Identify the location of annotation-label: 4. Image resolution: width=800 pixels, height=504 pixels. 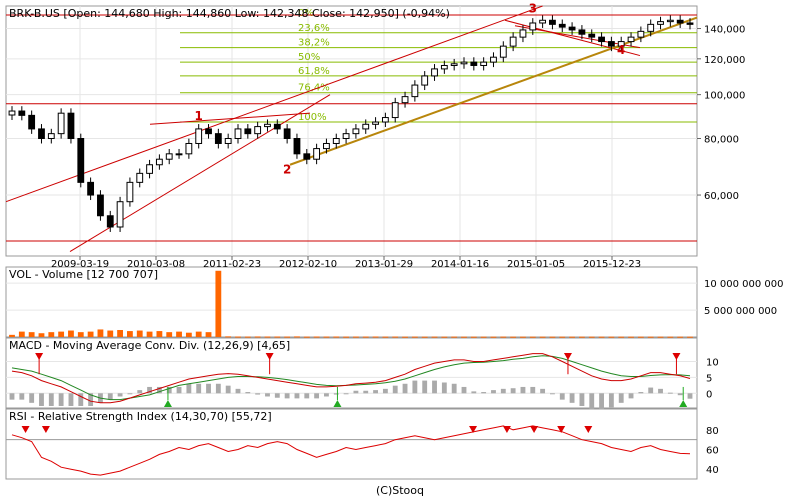
(621, 50).